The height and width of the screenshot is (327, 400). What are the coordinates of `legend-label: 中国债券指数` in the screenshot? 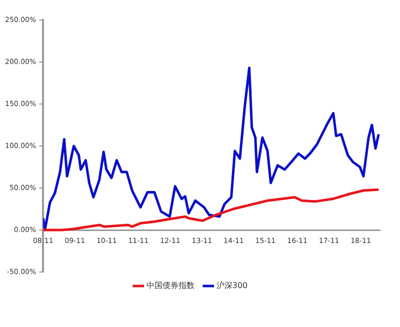 It's located at (170, 285).